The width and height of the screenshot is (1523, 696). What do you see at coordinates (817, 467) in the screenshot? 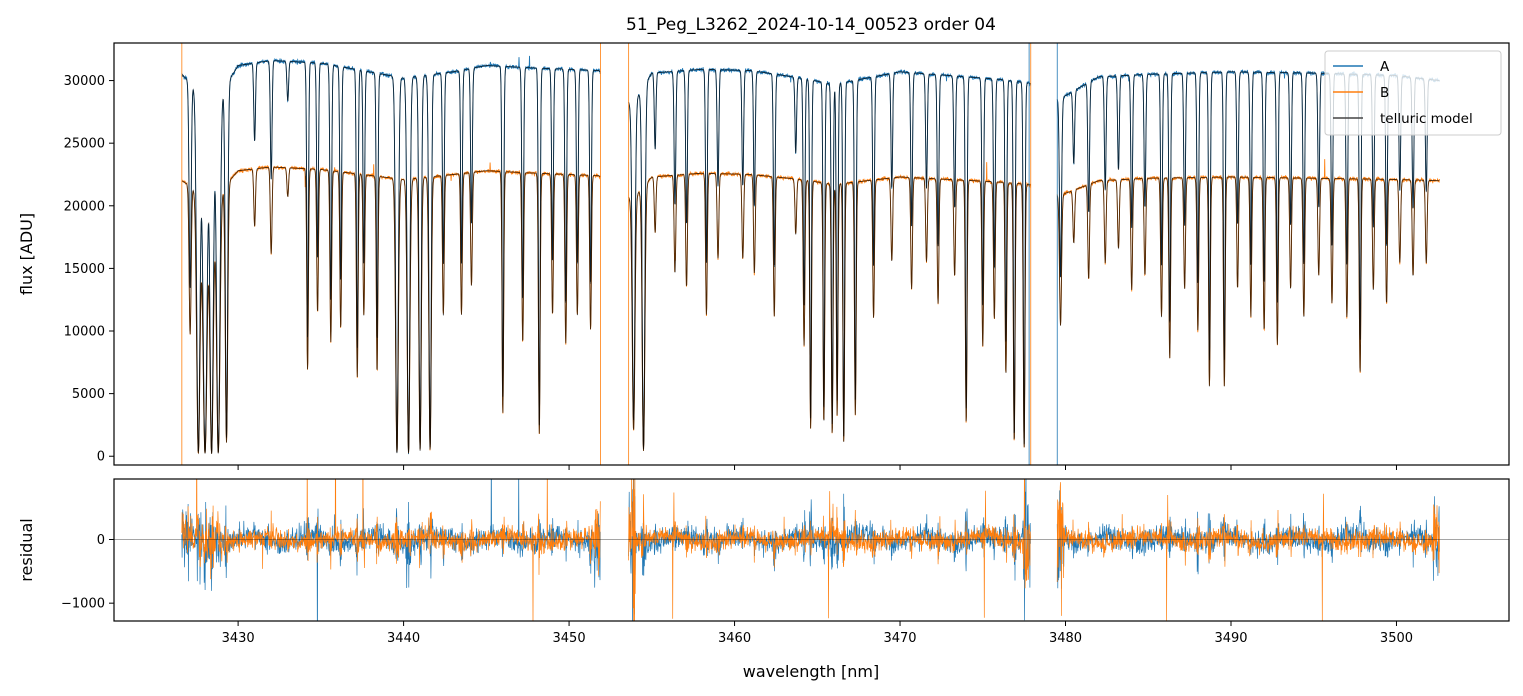
I see `flux-x-axis` at bounding box center [817, 467].